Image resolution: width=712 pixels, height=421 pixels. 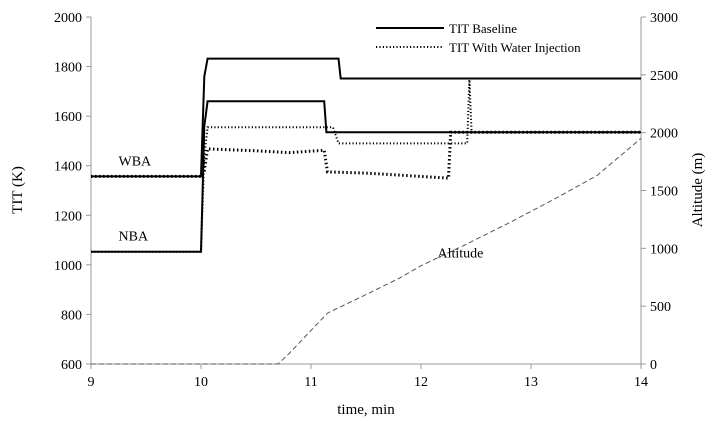 I want to click on annotation-altitude: Altitude, so click(x=461, y=253).